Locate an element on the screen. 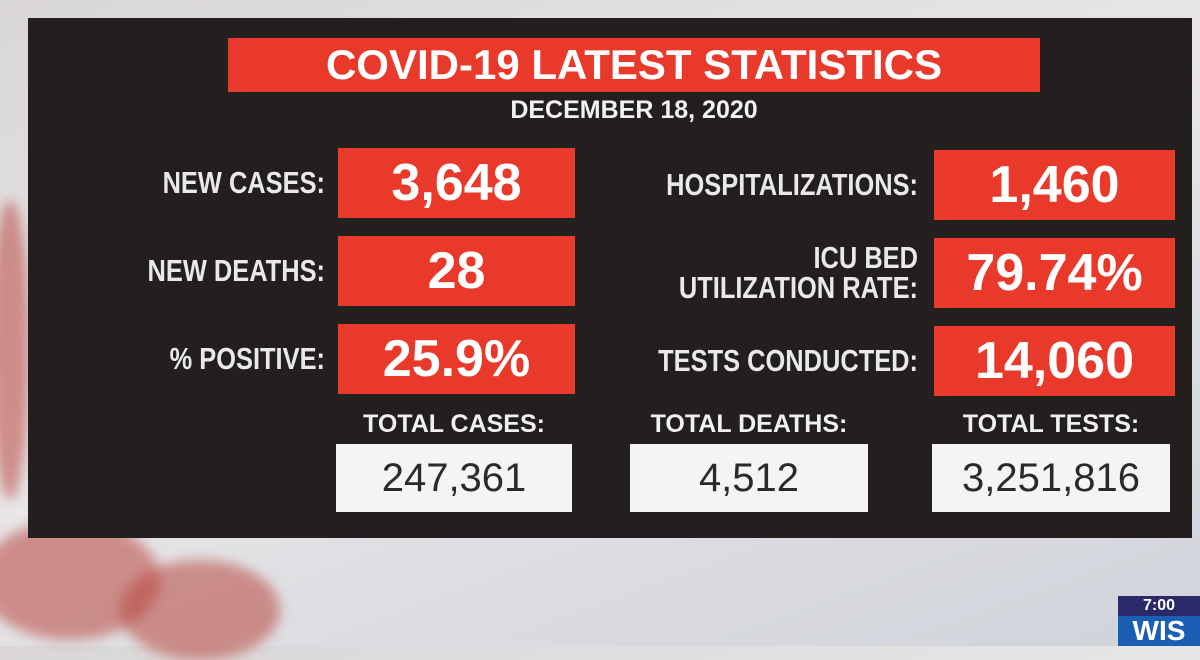 Image resolution: width=1200 pixels, height=660 pixels. stat-label-line: ICU BED is located at coordinates (865, 257).